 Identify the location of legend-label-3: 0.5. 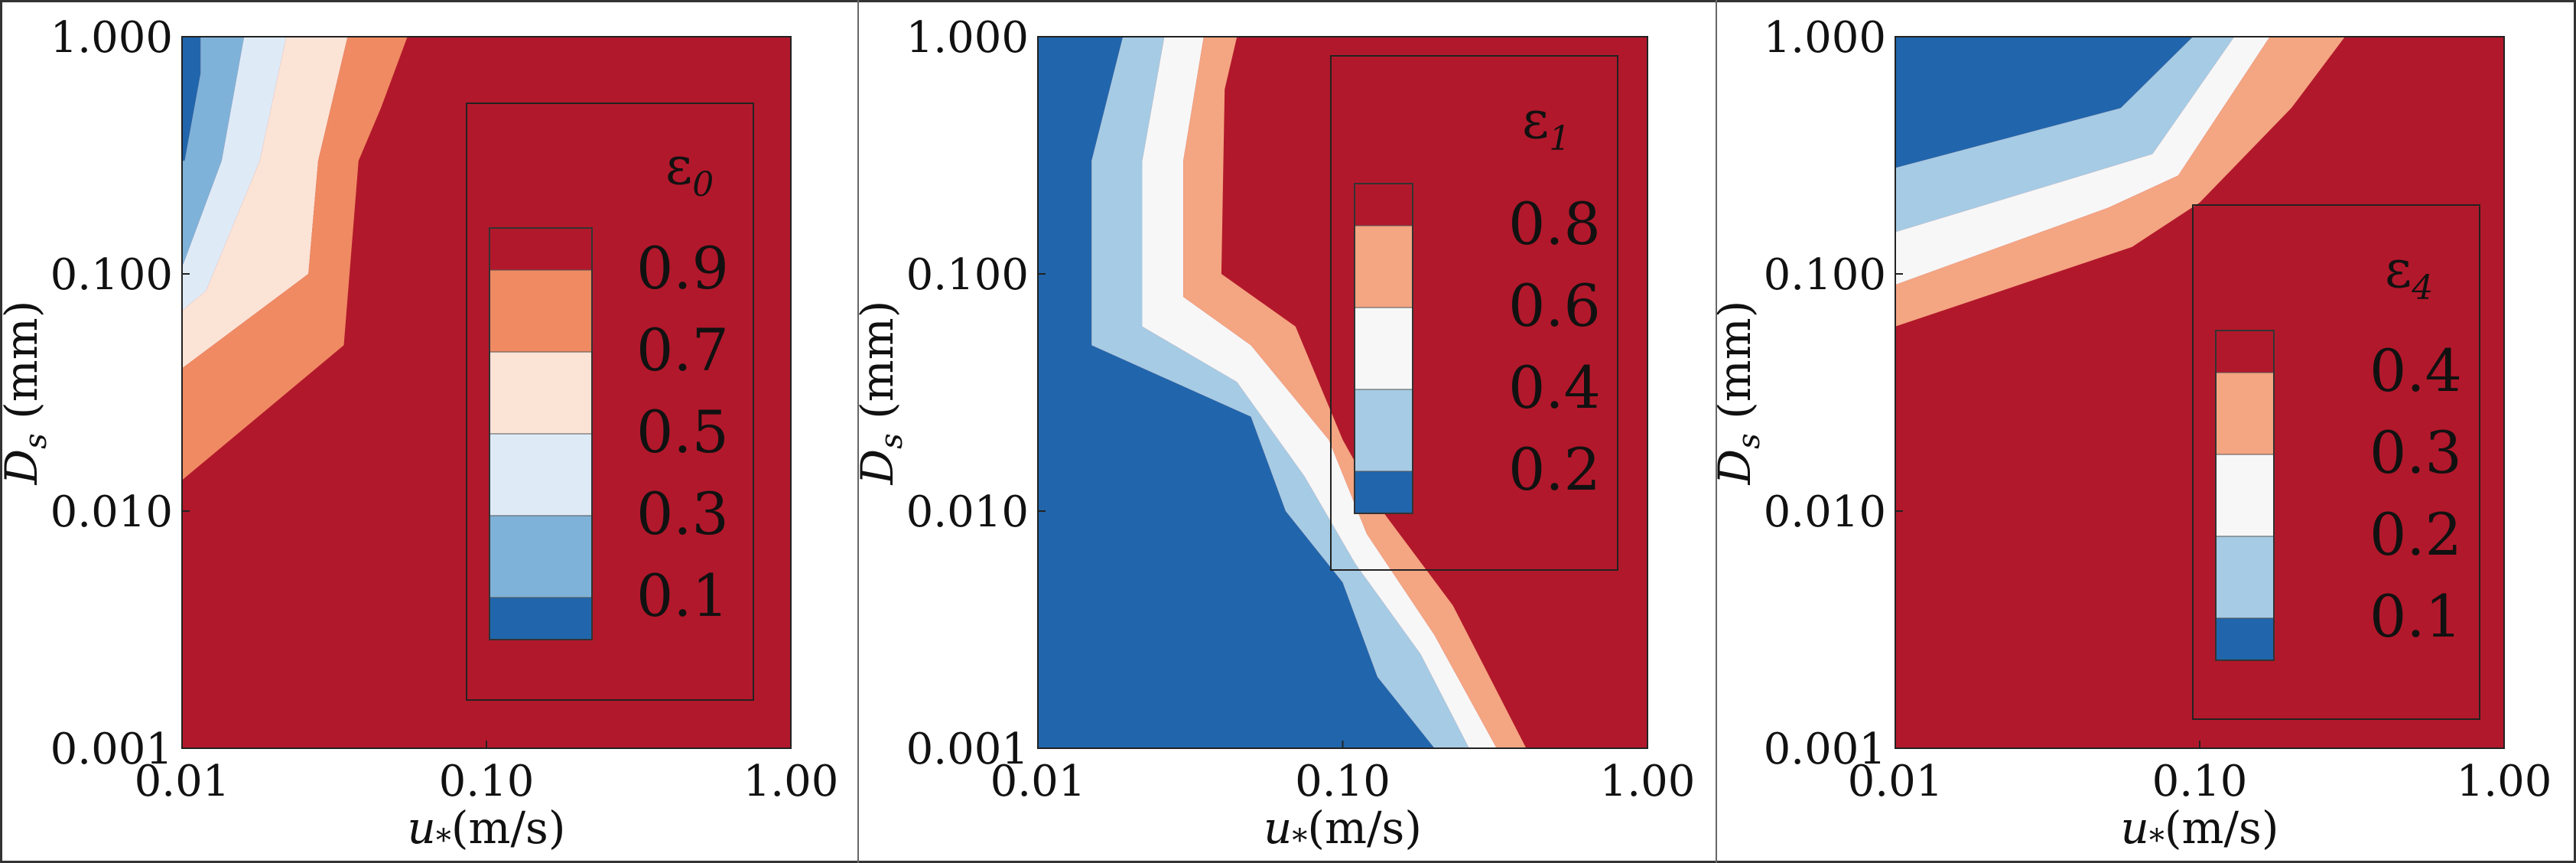
(682, 432).